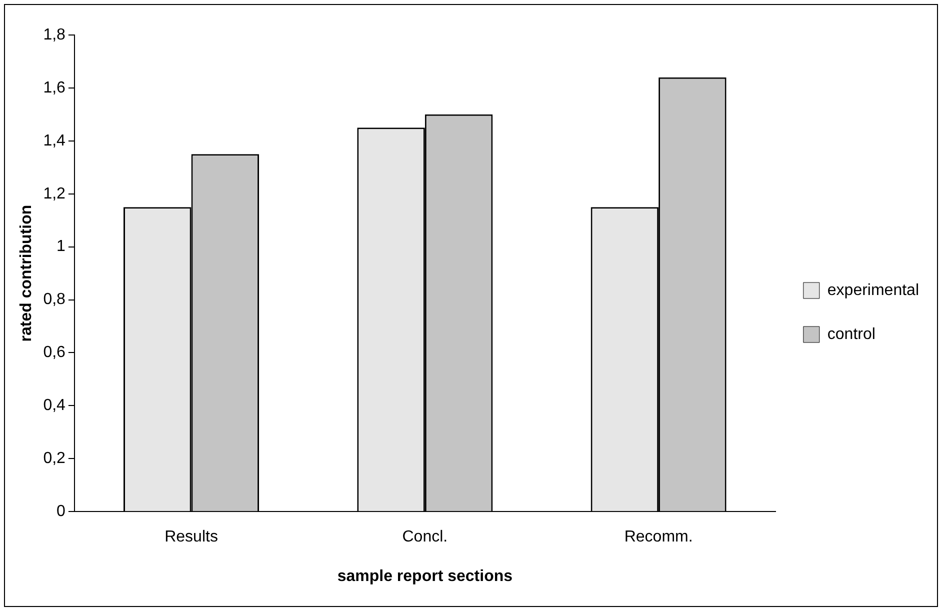 The width and height of the screenshot is (946, 615). Describe the element at coordinates (425, 576) in the screenshot. I see `x-axis-title: sample report sections` at that location.